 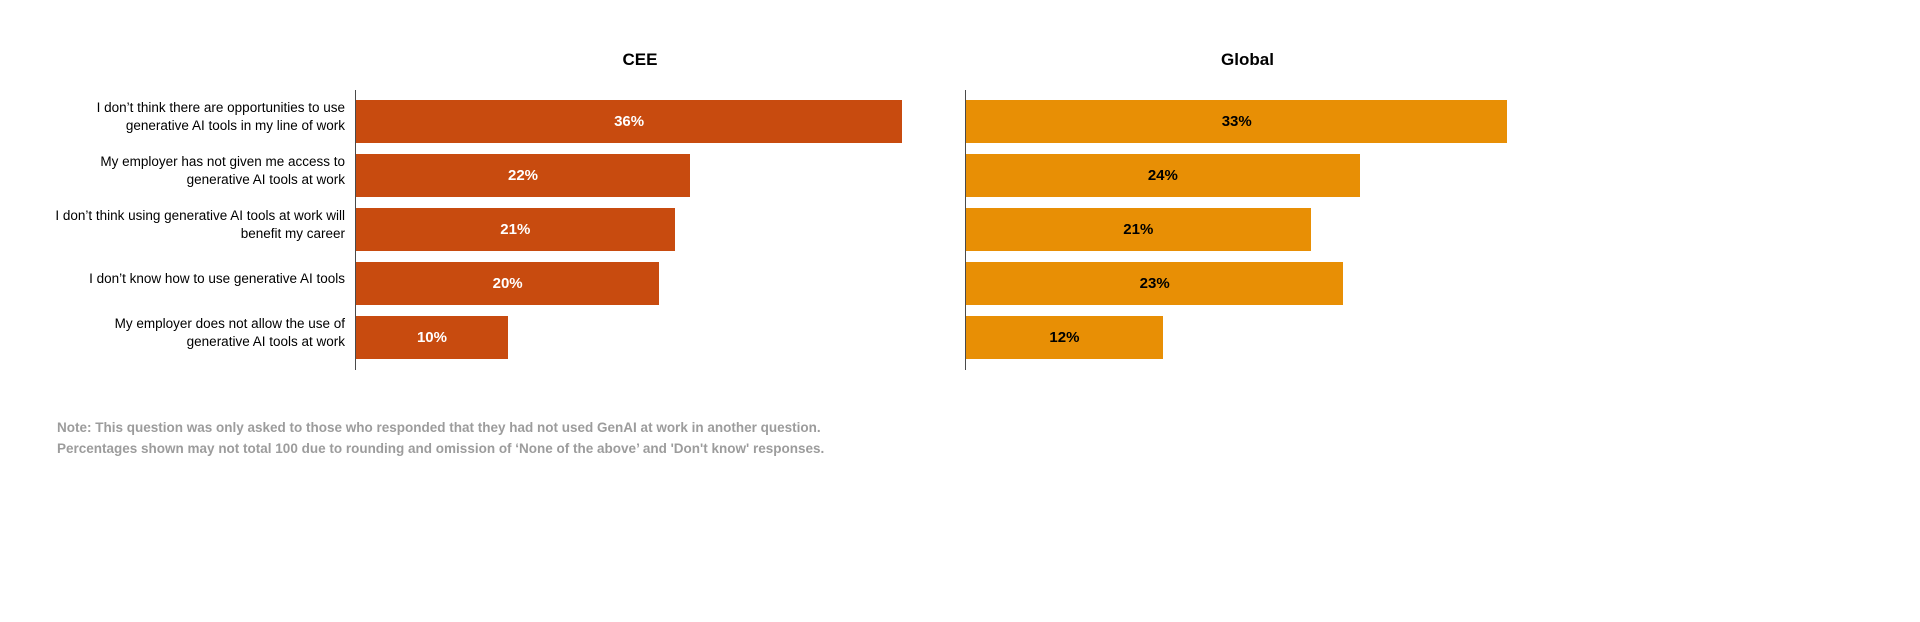 I want to click on bar-row: 22%, so click(x=640, y=175).